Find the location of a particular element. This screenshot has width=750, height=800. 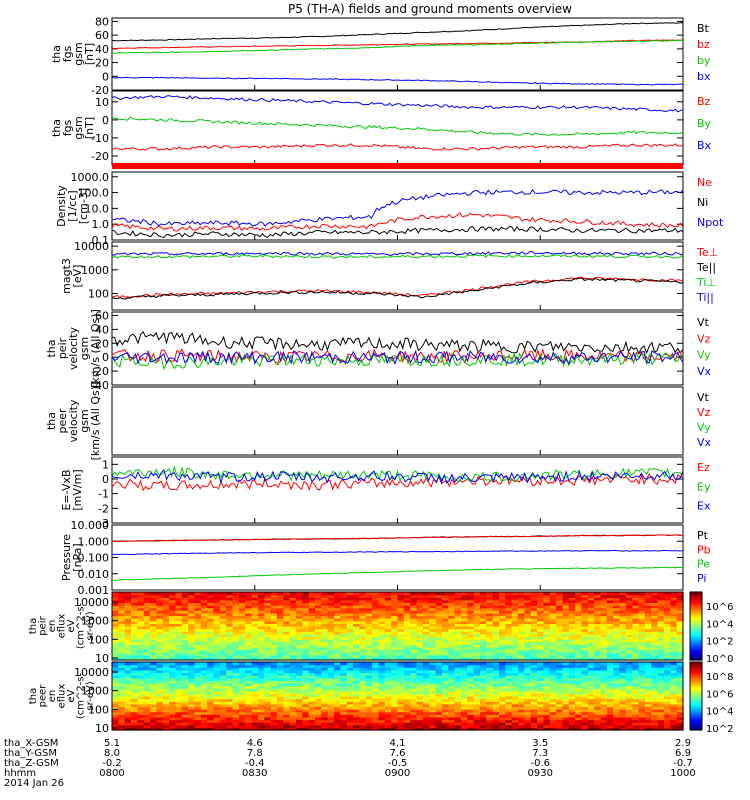

colorbar-tick-label: 10^0 is located at coordinates (719, 659).